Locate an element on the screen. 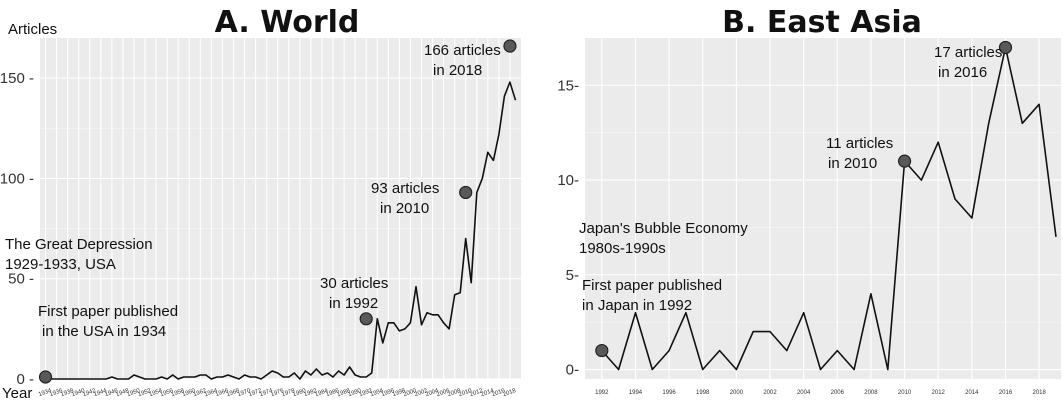  panel-b-ann-bubble-economy-line-1: Japan's Bubble Economy is located at coordinates (663, 228).